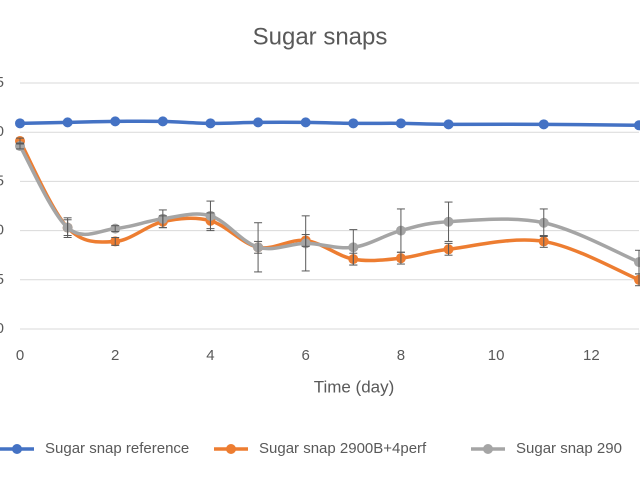 The width and height of the screenshot is (640, 480). What do you see at coordinates (354, 386) in the screenshot?
I see `x-axis-title: Time (day)` at bounding box center [354, 386].